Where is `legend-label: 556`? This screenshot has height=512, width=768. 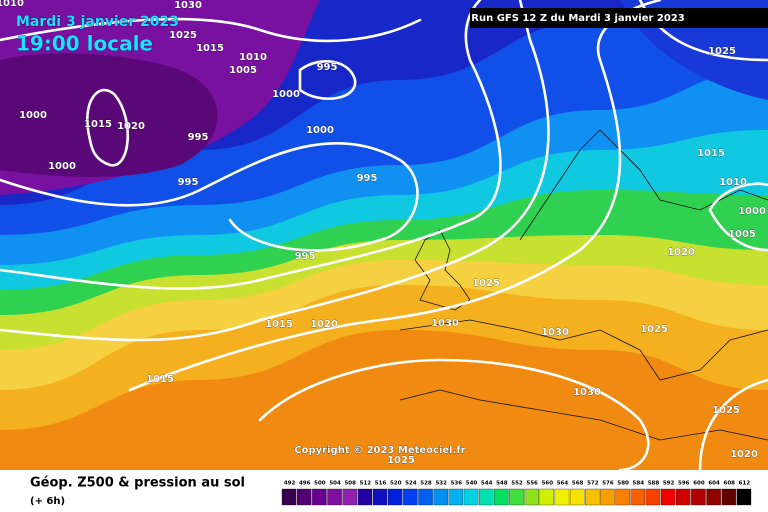 legend-label: 556 is located at coordinates (532, 484).